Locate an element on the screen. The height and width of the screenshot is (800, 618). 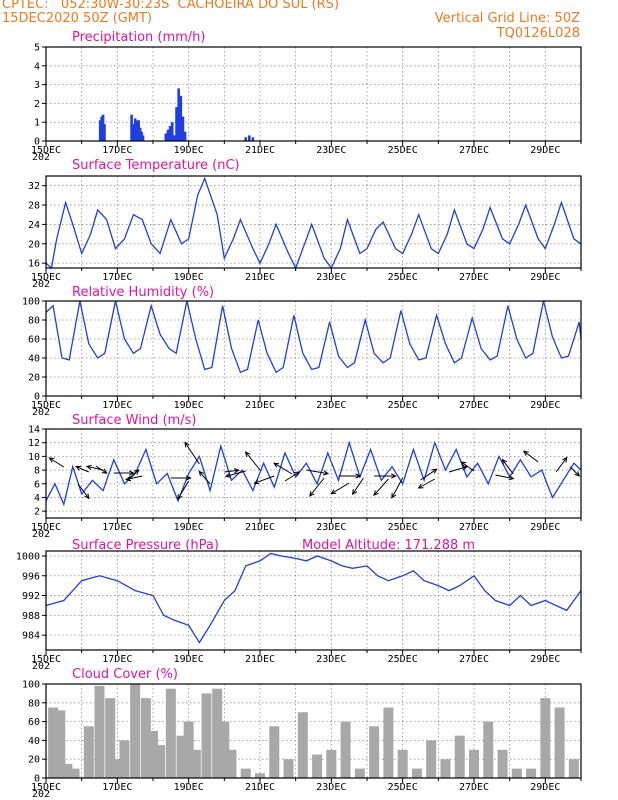
y-tick-label: 996 is located at coordinates (31, 576).